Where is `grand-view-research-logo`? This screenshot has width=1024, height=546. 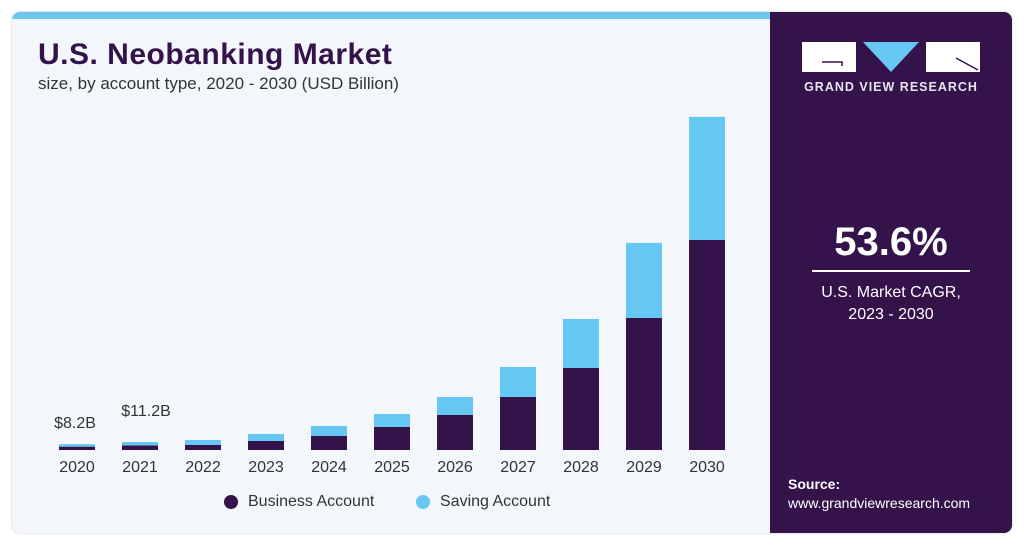
grand-view-research-logo is located at coordinates (891, 57).